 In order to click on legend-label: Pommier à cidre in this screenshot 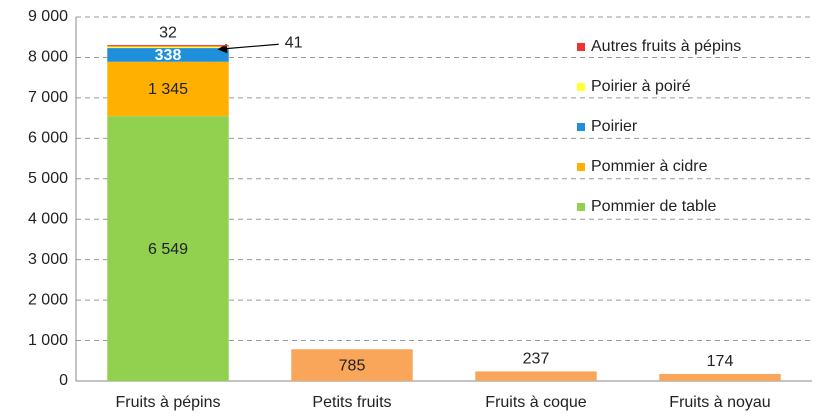, I will do `click(649, 166)`.